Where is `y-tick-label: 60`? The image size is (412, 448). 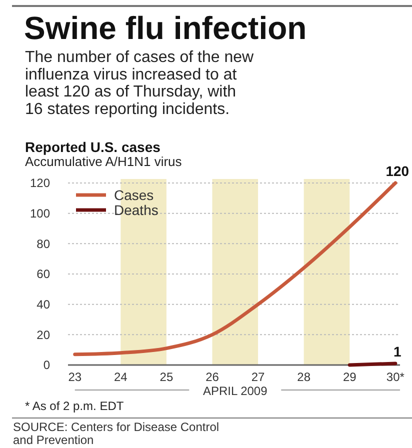 y-tick-label: 60 is located at coordinates (43, 274).